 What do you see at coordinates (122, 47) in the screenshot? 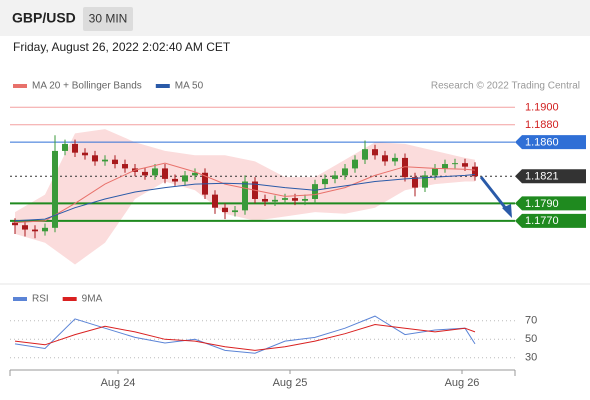
I see `date: Friday, August 26, 2022 2:02:40 AM CET` at bounding box center [122, 47].